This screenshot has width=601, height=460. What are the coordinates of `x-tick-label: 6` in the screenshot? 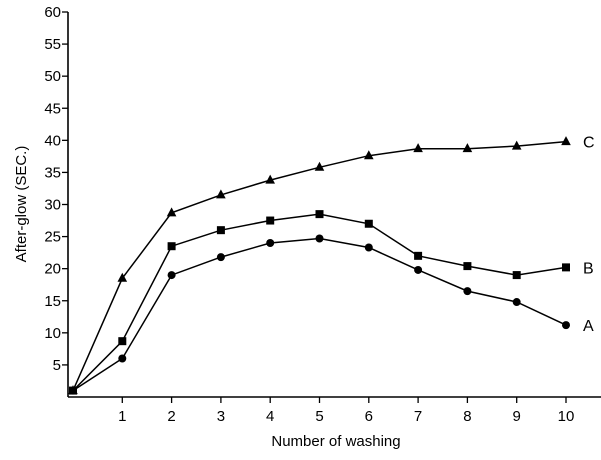 It's located at (369, 416).